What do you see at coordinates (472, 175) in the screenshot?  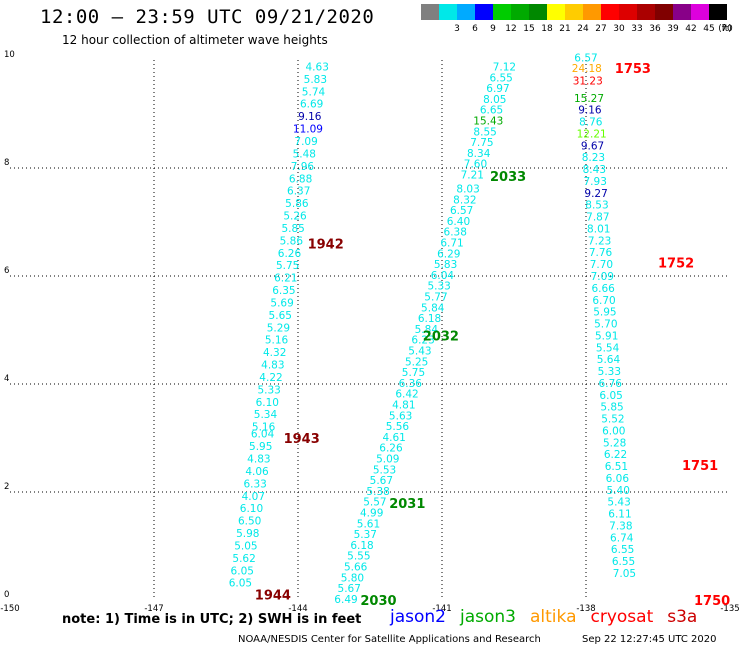 I see `wave-height-label: 7.21` at bounding box center [472, 175].